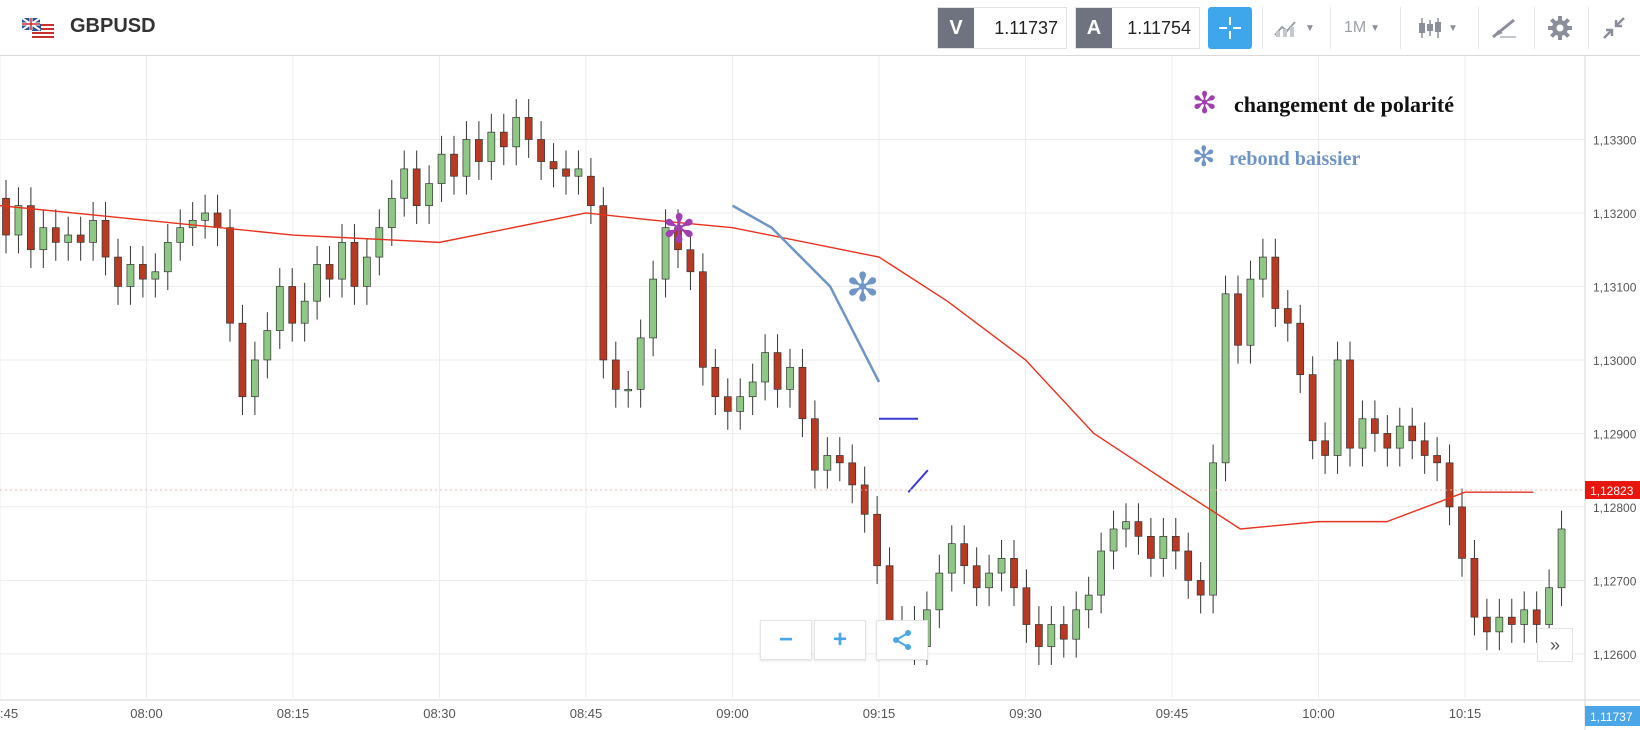  I want to click on share-icon, so click(902, 640).